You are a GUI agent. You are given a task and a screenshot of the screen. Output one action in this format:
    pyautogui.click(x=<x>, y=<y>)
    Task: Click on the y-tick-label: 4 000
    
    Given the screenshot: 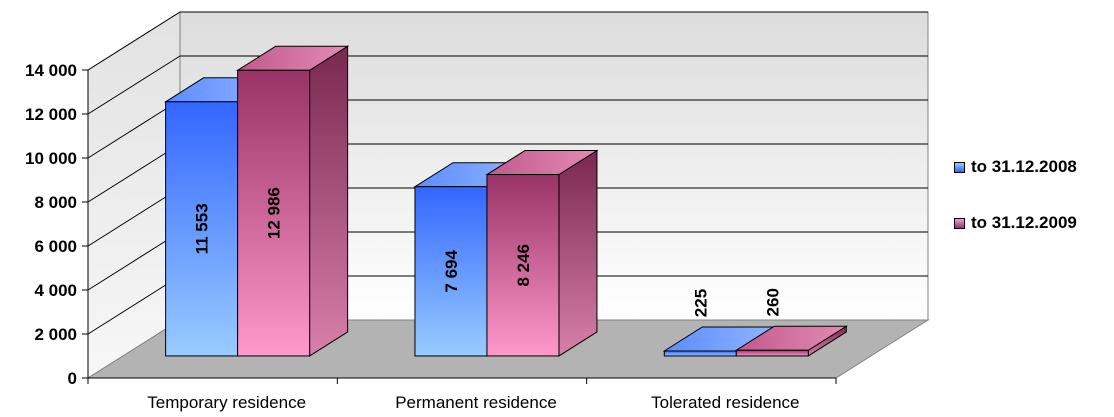 What is the action you would take?
    pyautogui.click(x=55, y=290)
    